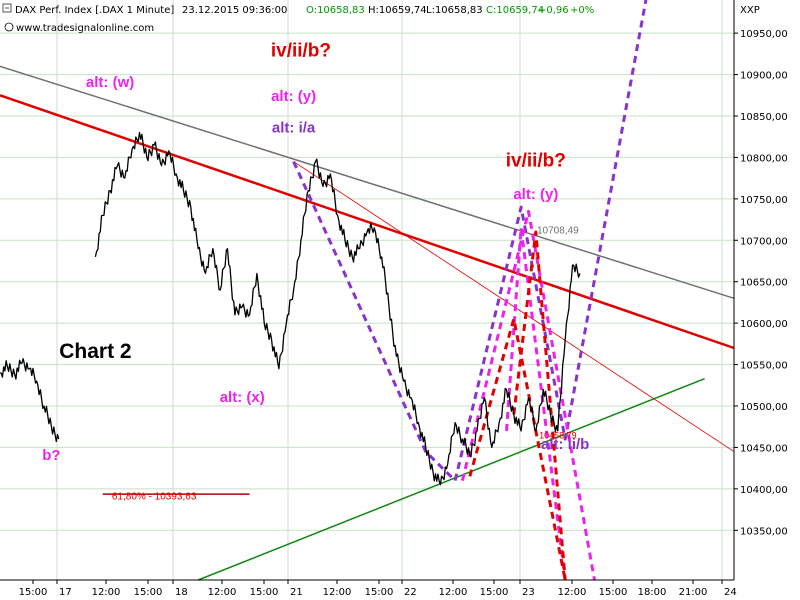  I want to click on header-low: L:10658,83, so click(454, 10).